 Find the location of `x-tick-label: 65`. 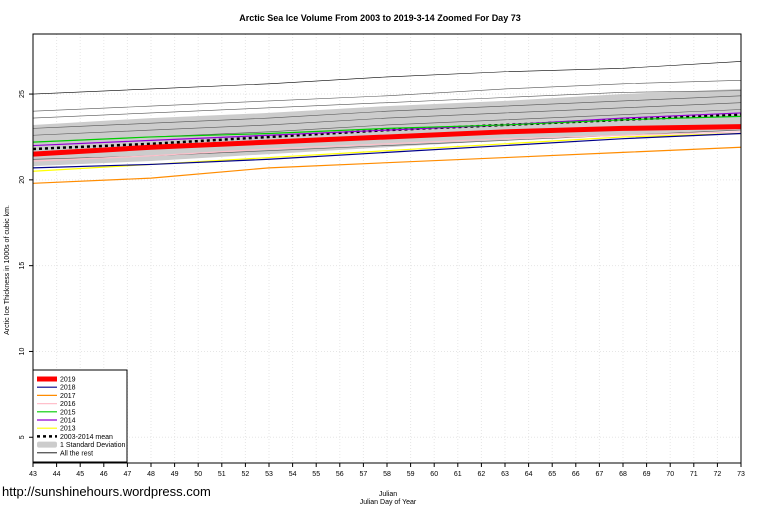

x-tick-label: 65 is located at coordinates (552, 474).